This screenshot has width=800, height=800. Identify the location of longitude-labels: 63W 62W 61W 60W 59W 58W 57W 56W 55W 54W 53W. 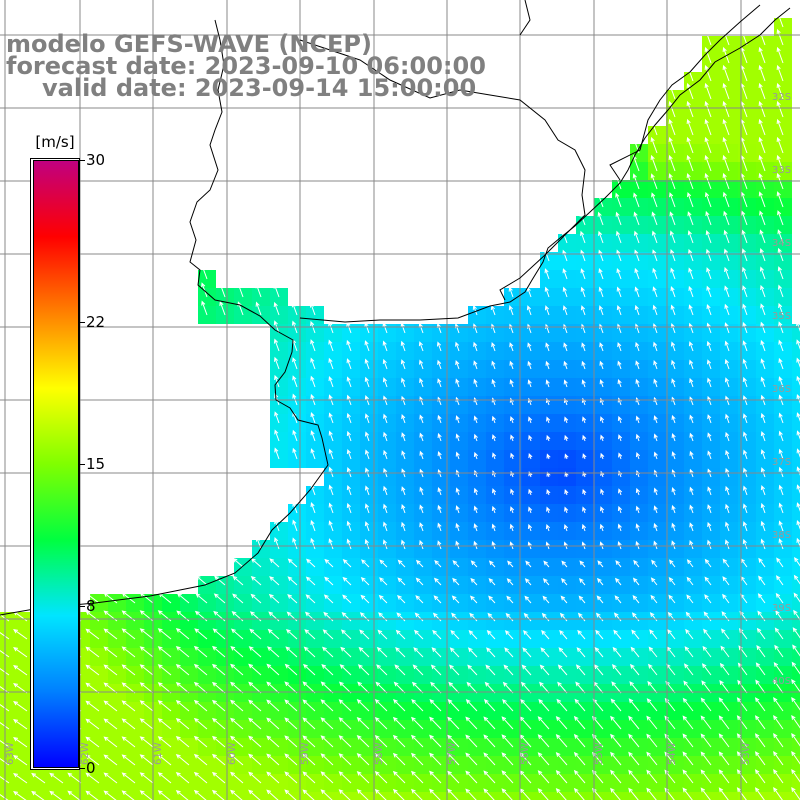
(378, 753).